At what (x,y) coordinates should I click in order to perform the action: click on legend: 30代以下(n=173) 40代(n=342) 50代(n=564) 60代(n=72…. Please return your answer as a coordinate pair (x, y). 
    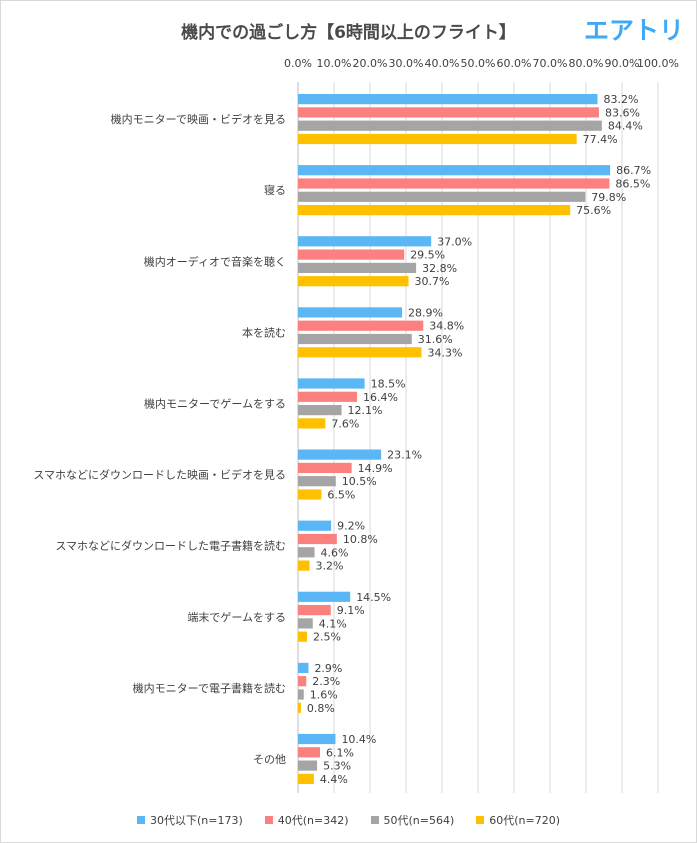
    Looking at the image, I should click on (348, 820).